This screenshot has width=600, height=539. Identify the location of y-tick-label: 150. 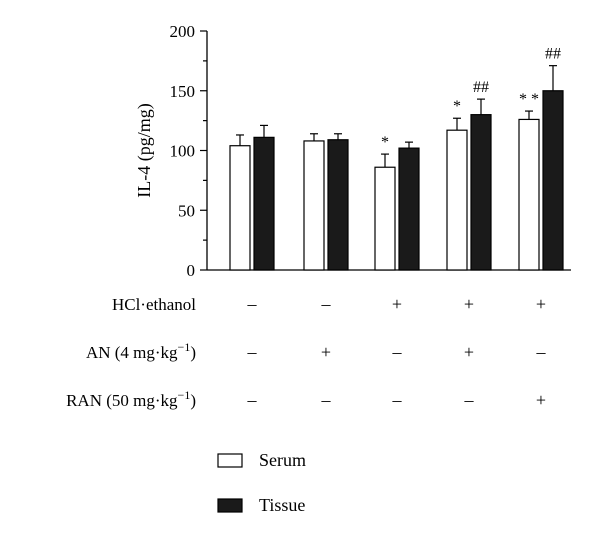
(183, 91).